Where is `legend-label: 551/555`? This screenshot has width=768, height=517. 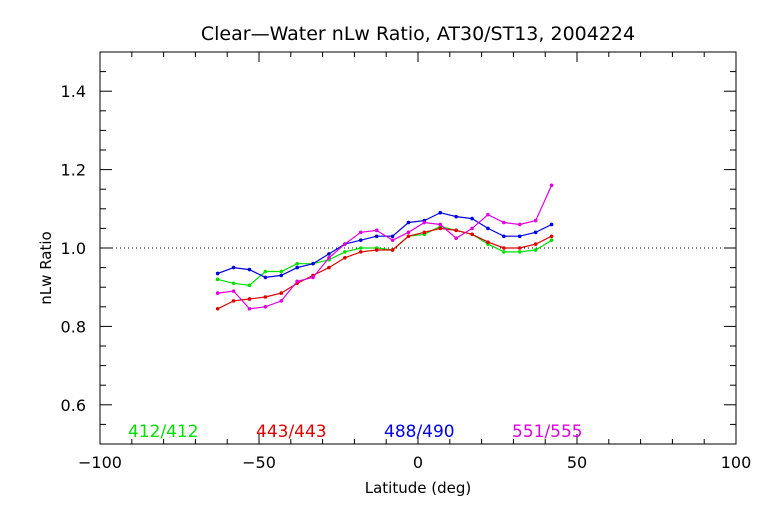 legend-label: 551/555 is located at coordinates (547, 432).